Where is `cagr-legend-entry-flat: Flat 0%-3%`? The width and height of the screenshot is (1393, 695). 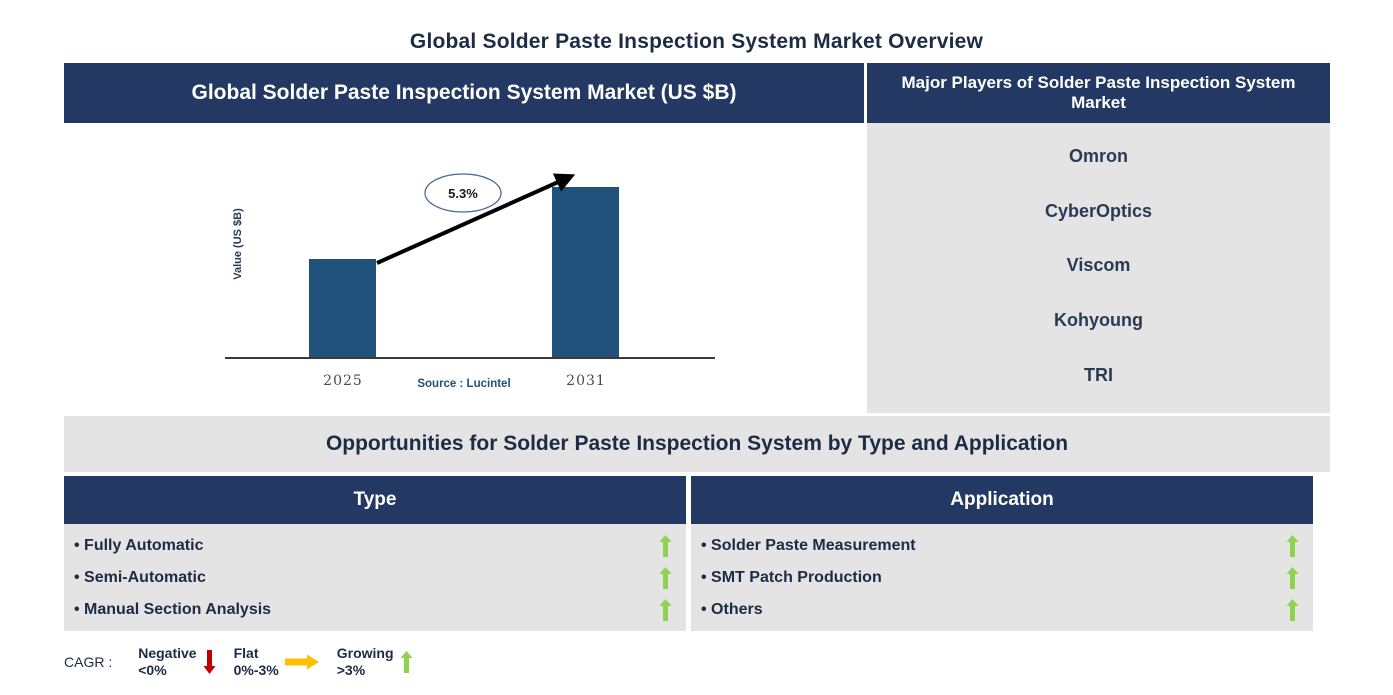
cagr-legend-entry-flat: Flat 0%-3% is located at coordinates (281, 662).